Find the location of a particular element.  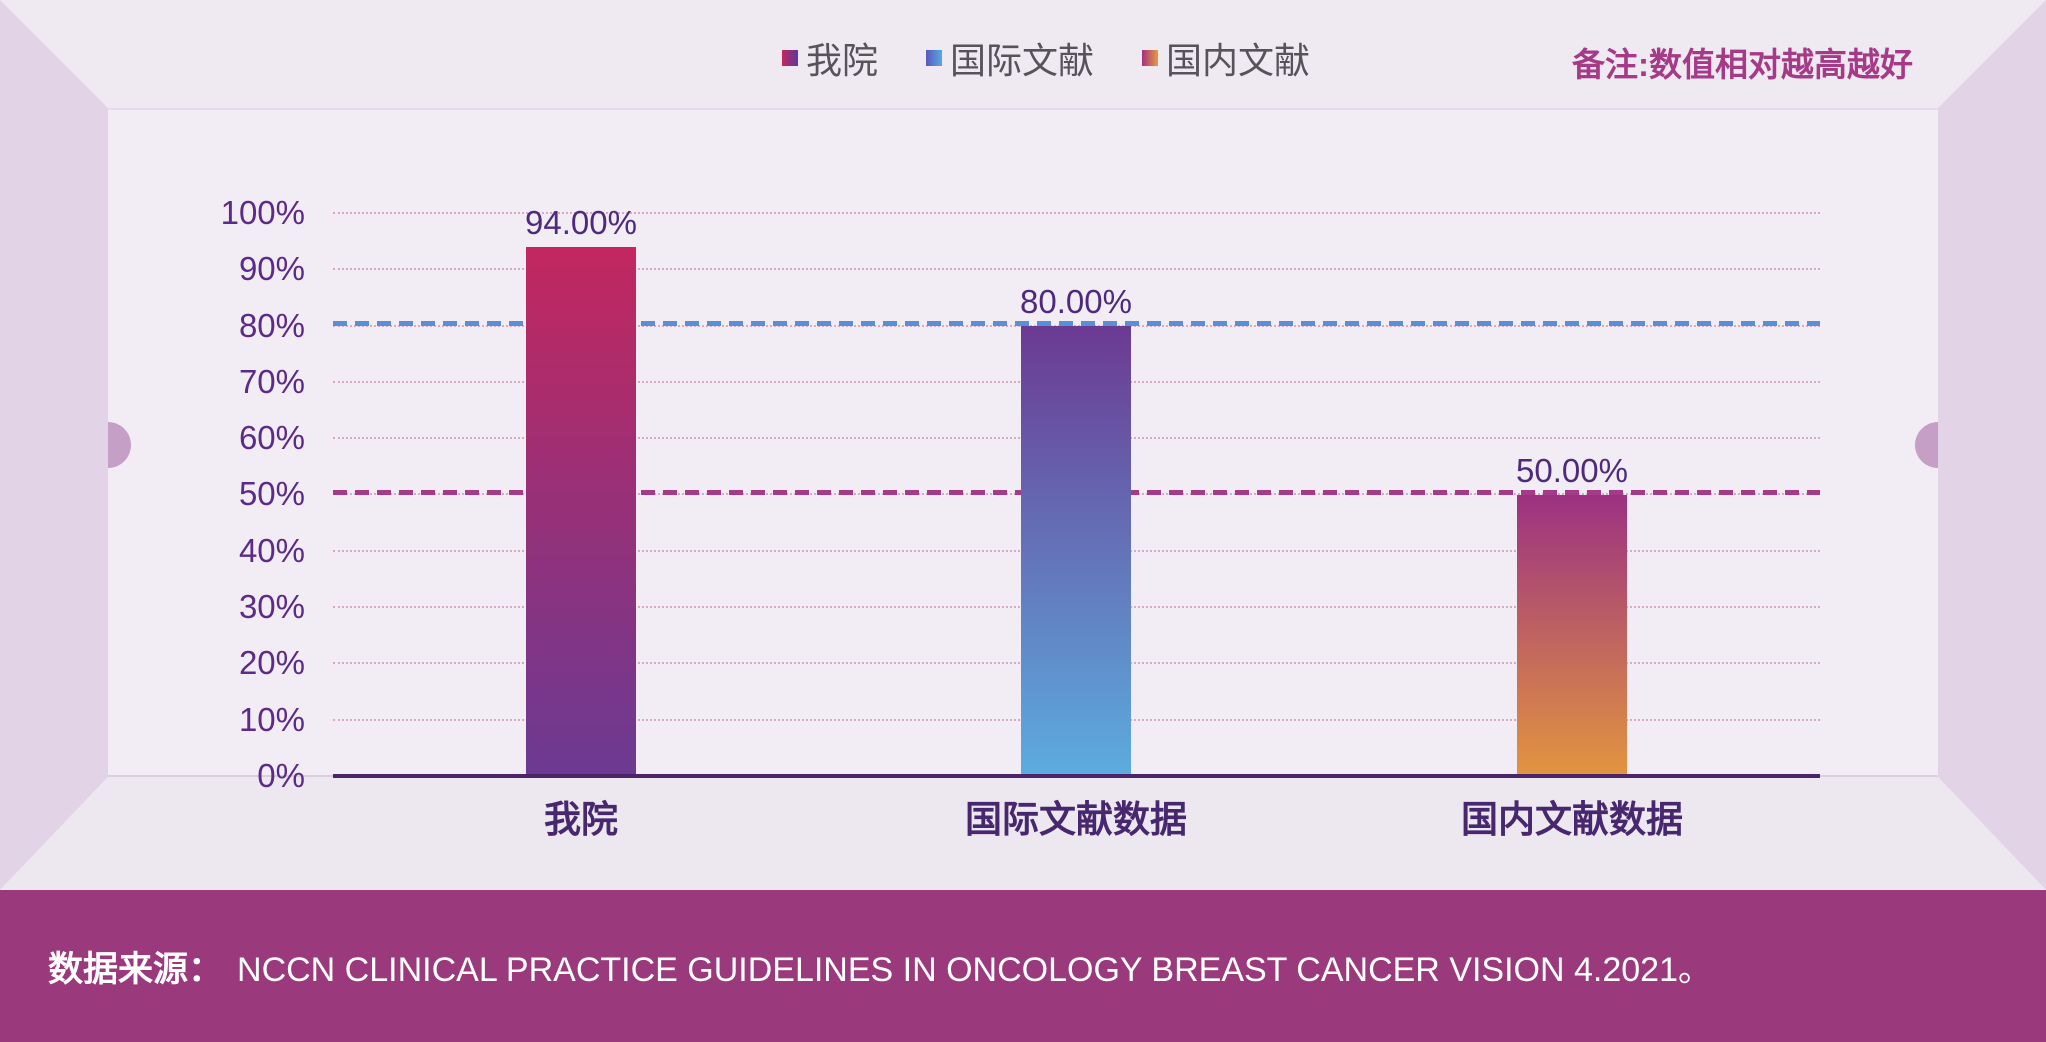

right-edge-knob is located at coordinates (1926, 445).